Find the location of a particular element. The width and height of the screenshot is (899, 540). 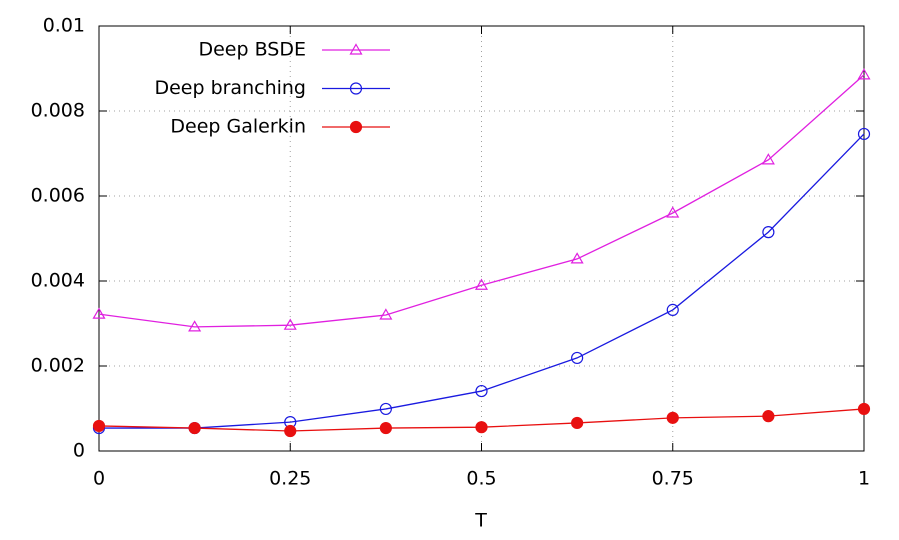

y-tick-label: 0.004 is located at coordinates (58, 281).